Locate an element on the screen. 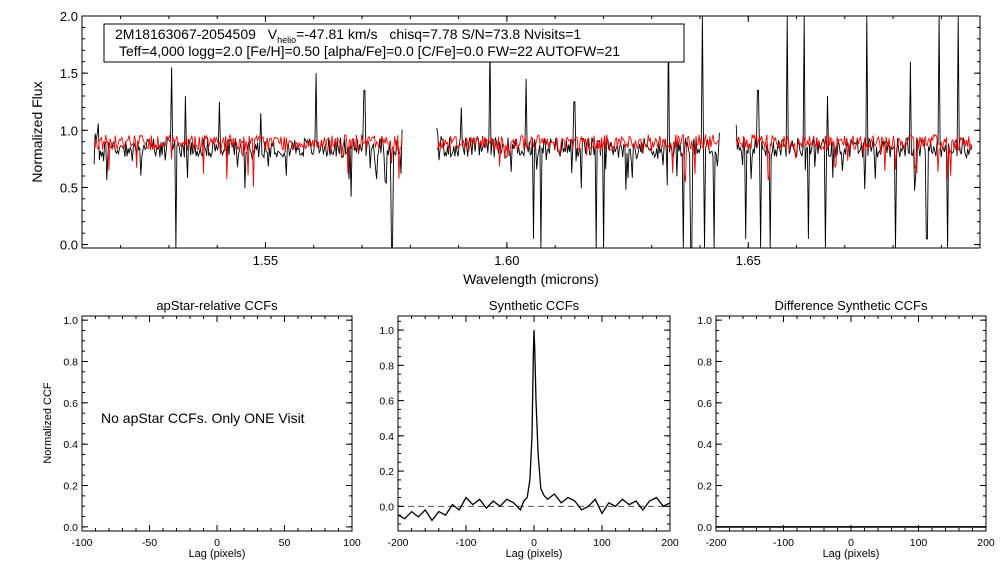 The image size is (1008, 576). synthetic-ccf-series-group is located at coordinates (534, 426).